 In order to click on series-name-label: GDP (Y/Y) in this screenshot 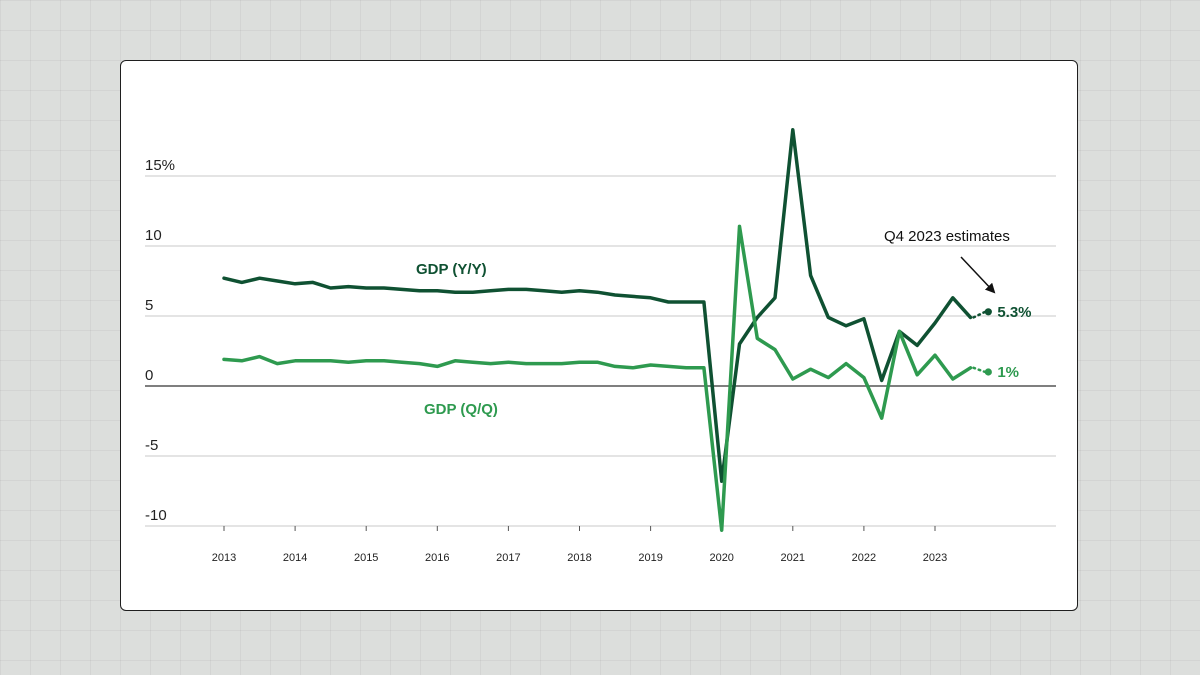, I will do `click(451, 269)`.